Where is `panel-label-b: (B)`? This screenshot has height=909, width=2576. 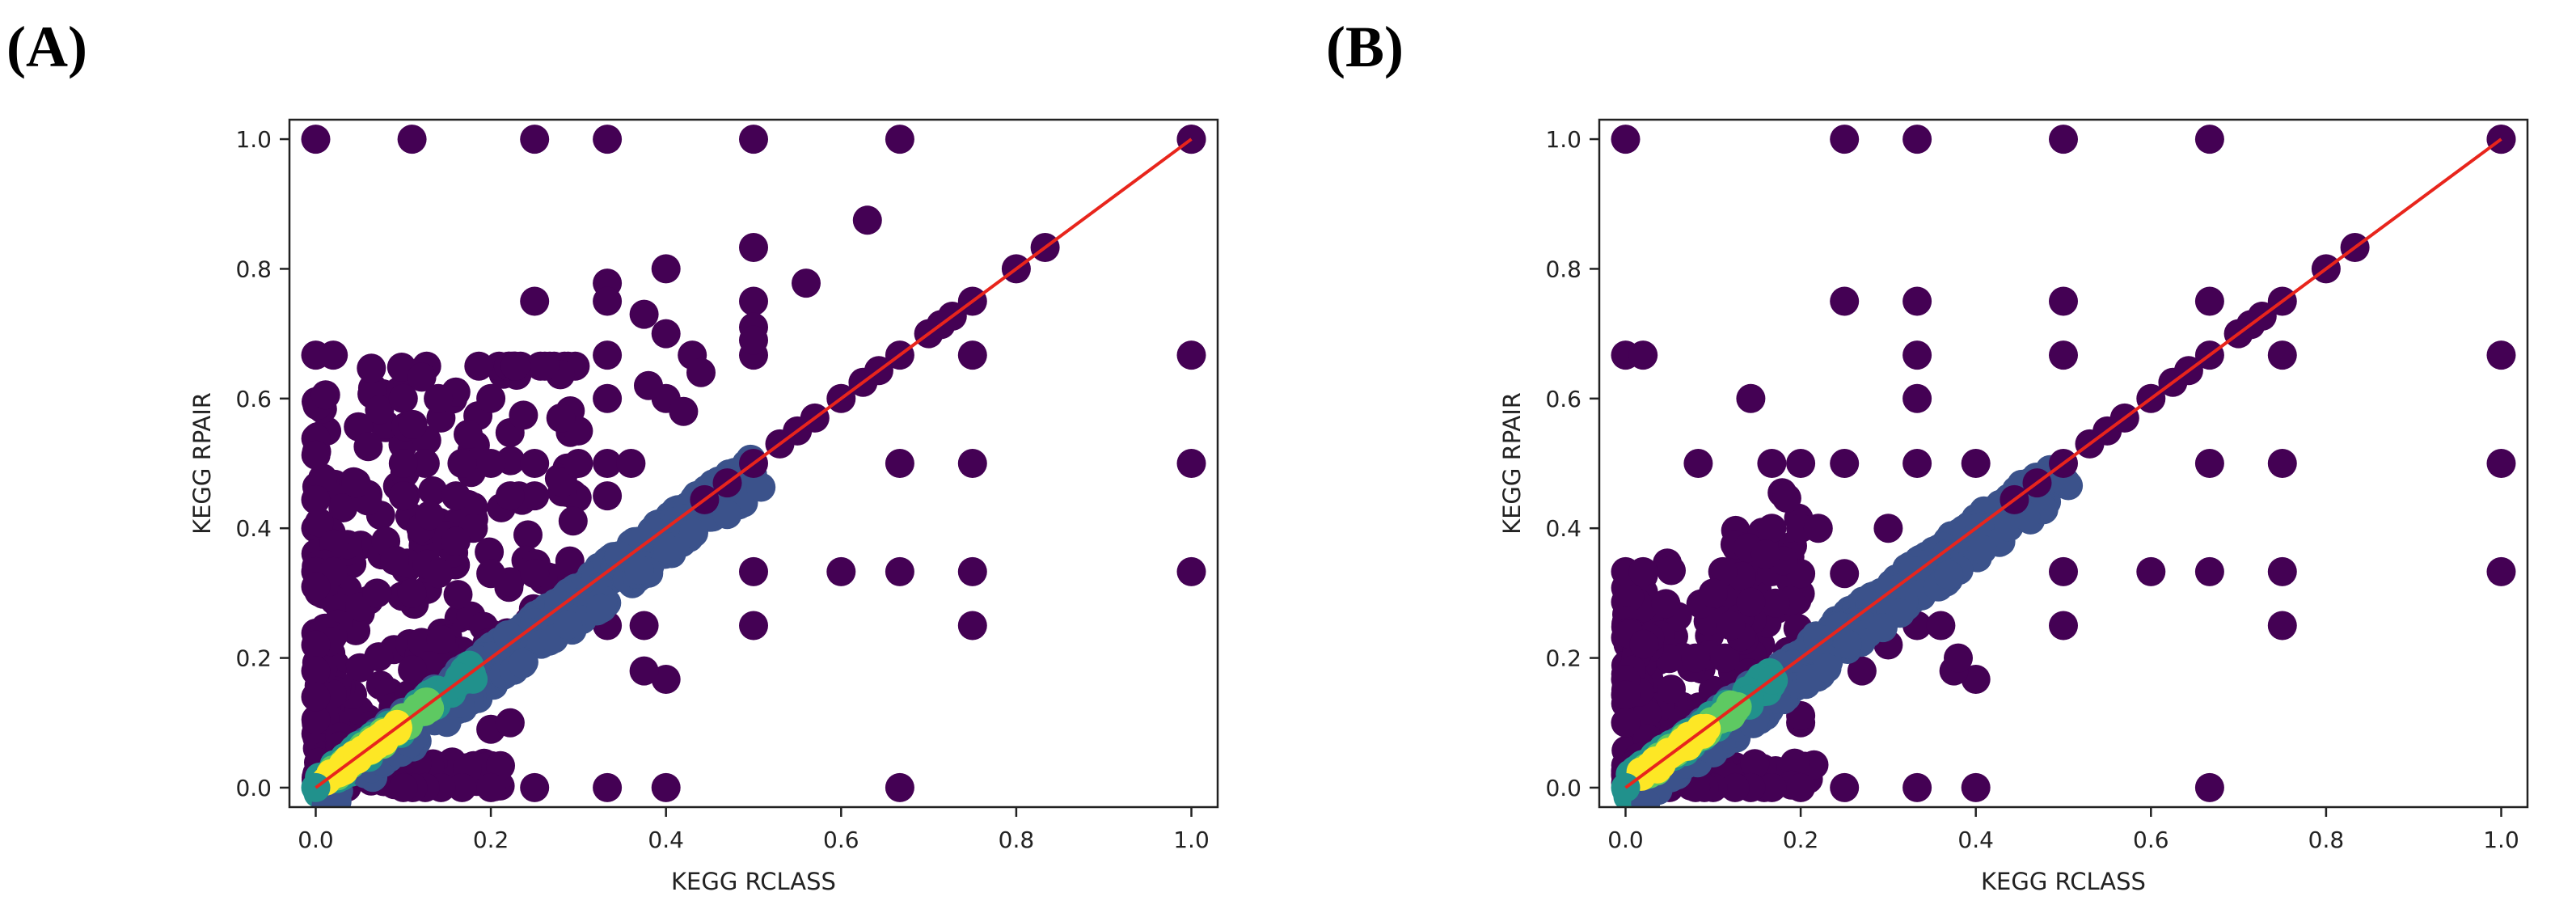
panel-label-b: (B) is located at coordinates (1365, 47).